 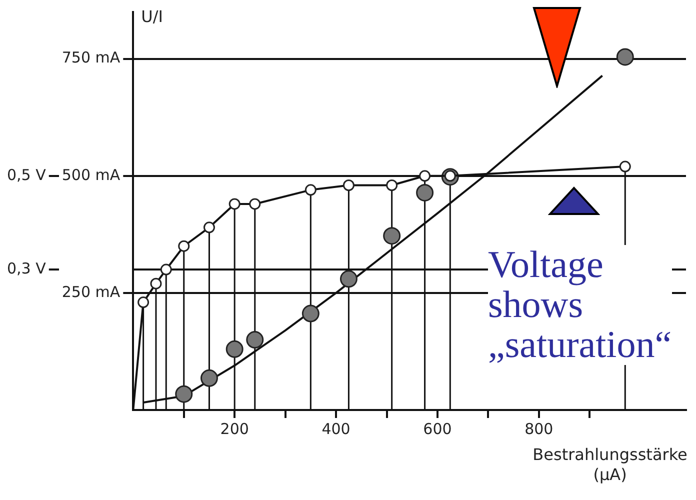 What do you see at coordinates (152, 16) in the screenshot?
I see `y-axis-title: U/I` at bounding box center [152, 16].